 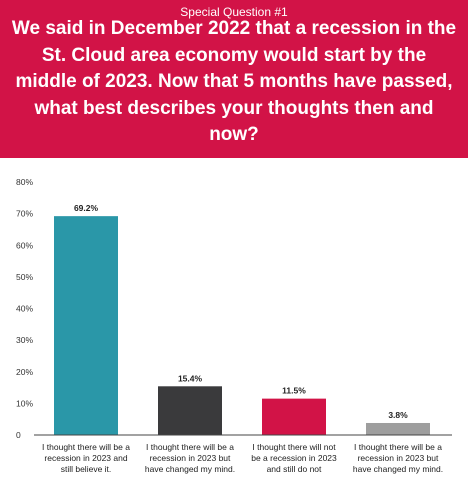 I want to click on data-label: 15.4%, so click(x=190, y=378).